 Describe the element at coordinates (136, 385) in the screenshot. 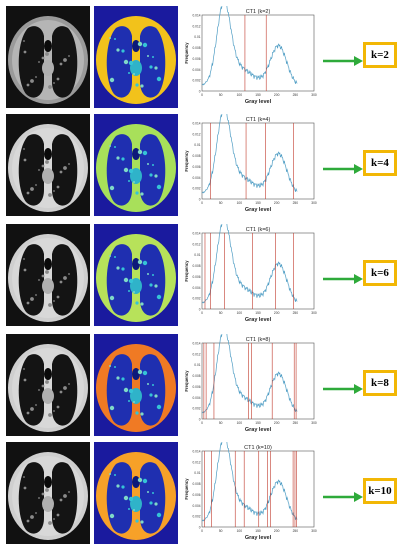

I see `segmentation-image` at that location.